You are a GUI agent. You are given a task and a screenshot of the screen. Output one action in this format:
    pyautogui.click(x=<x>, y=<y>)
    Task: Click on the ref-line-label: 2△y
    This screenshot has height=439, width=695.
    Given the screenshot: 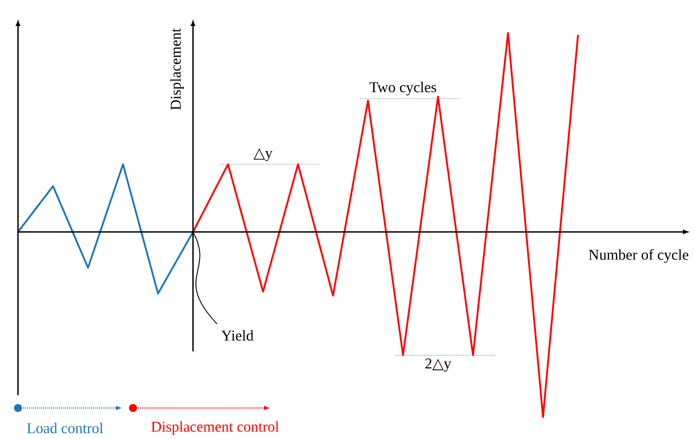 What is the action you would take?
    pyautogui.click(x=438, y=365)
    